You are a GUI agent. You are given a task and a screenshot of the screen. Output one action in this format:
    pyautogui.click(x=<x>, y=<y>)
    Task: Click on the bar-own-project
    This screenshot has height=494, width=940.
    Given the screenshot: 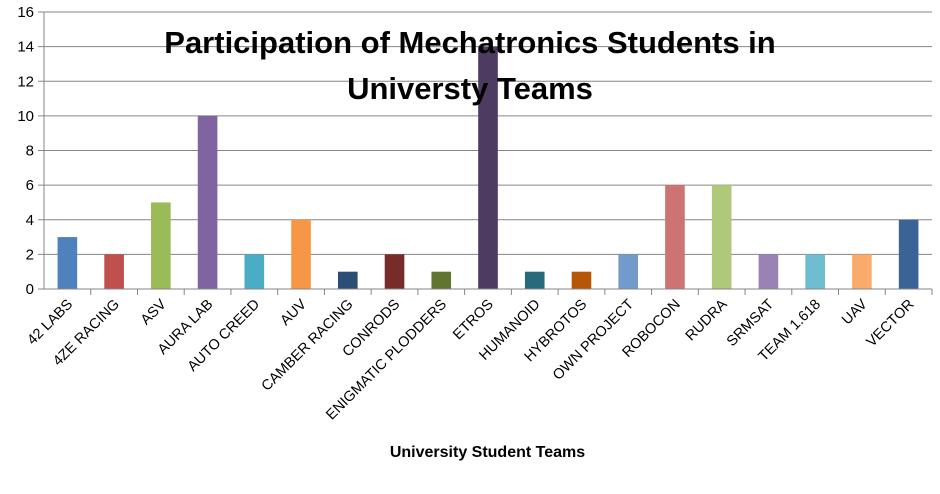 What is the action you would take?
    pyautogui.click(x=628, y=271)
    